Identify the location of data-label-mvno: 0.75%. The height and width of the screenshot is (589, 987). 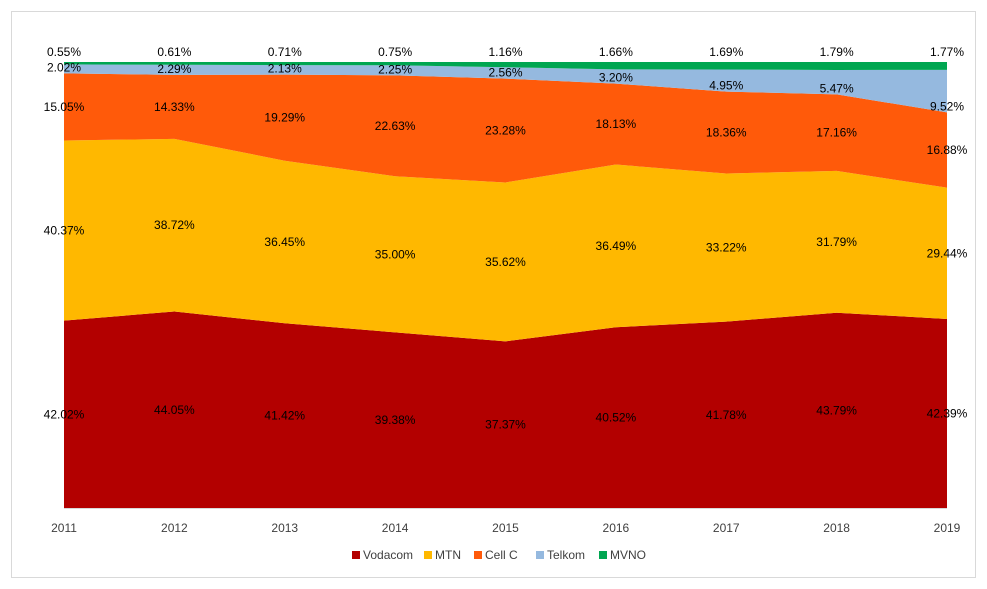
(395, 52).